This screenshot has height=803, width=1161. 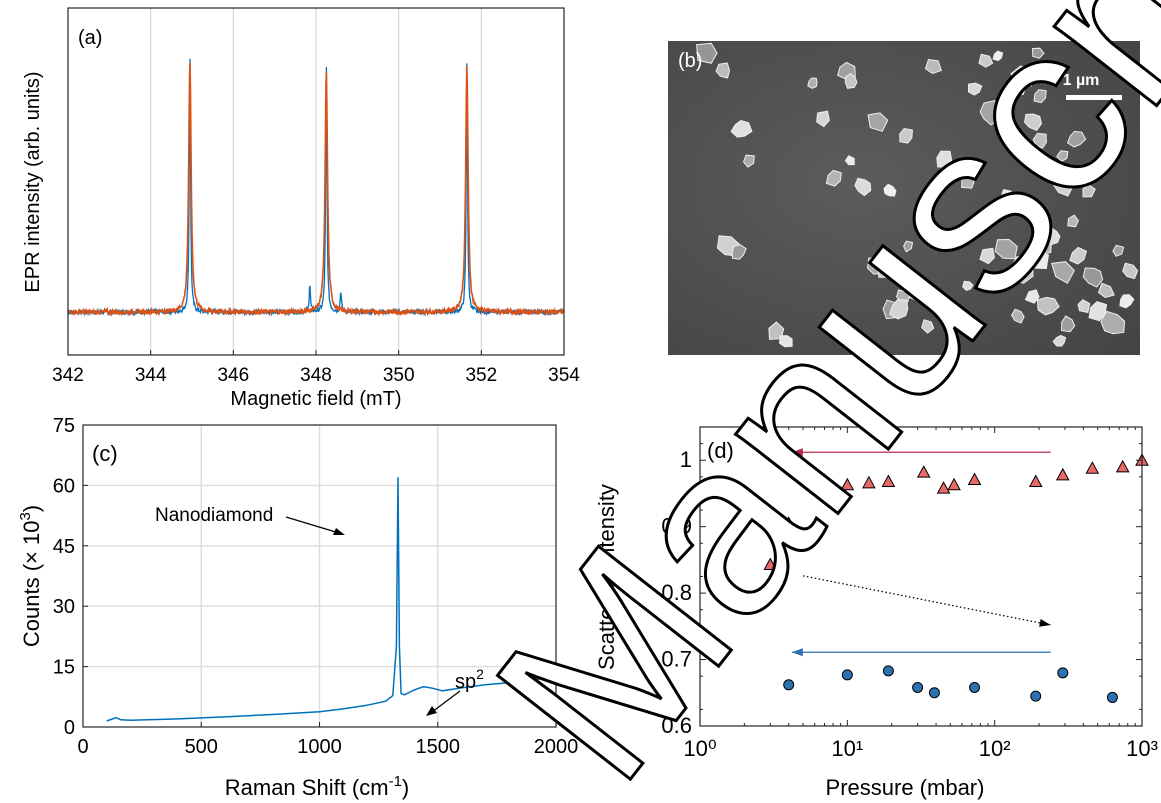 What do you see at coordinates (316, 375) in the screenshot?
I see `panel-a-xtick-label: 348` at bounding box center [316, 375].